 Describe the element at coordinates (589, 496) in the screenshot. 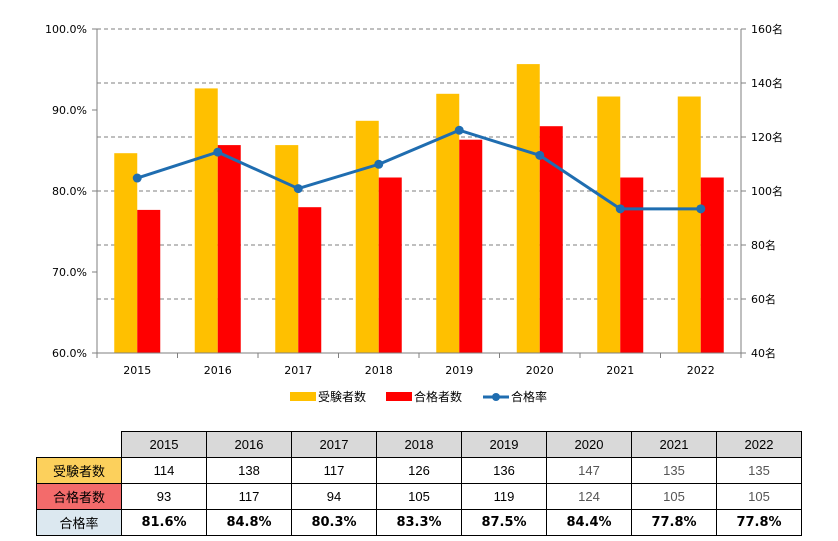

I see `table-cell: 124` at that location.